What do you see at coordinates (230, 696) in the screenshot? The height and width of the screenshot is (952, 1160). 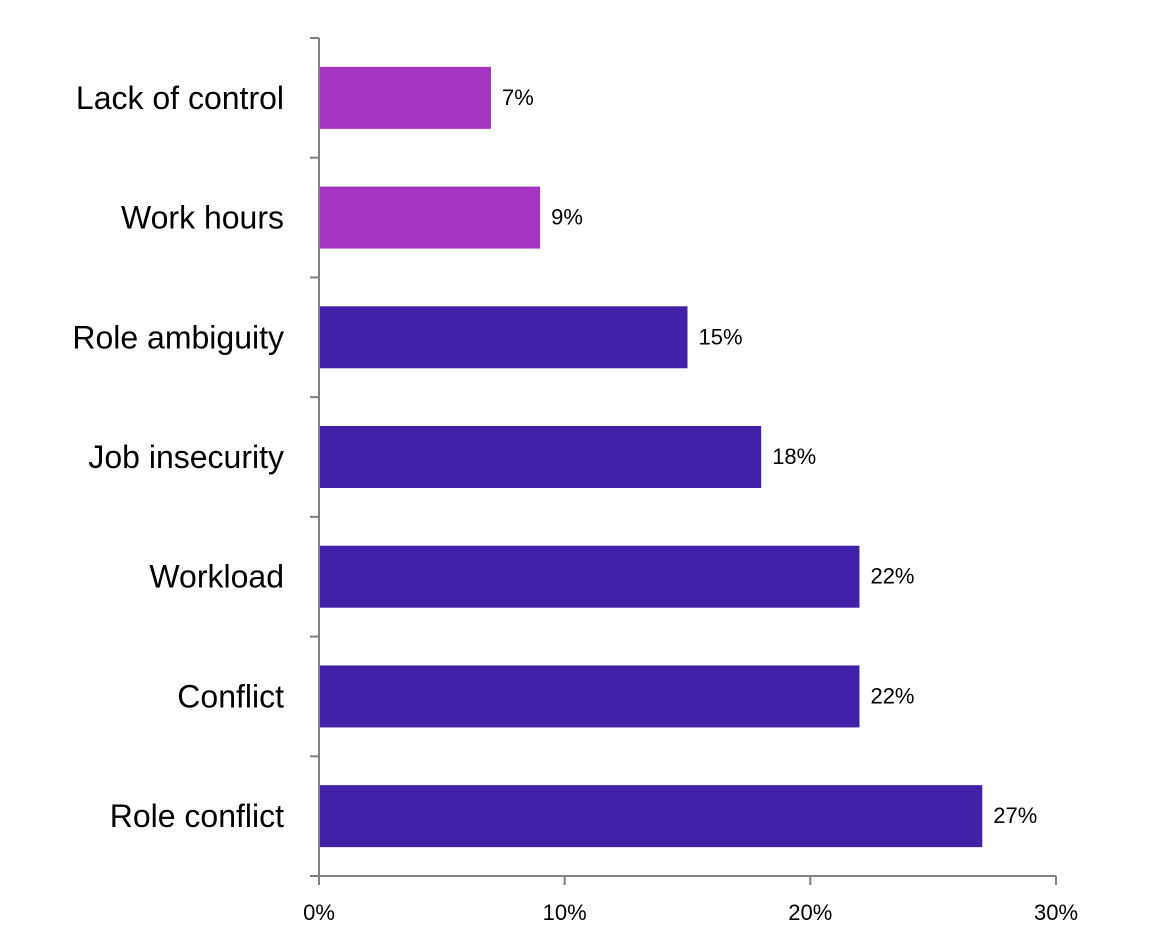 I see `category-label: Conflict` at bounding box center [230, 696].